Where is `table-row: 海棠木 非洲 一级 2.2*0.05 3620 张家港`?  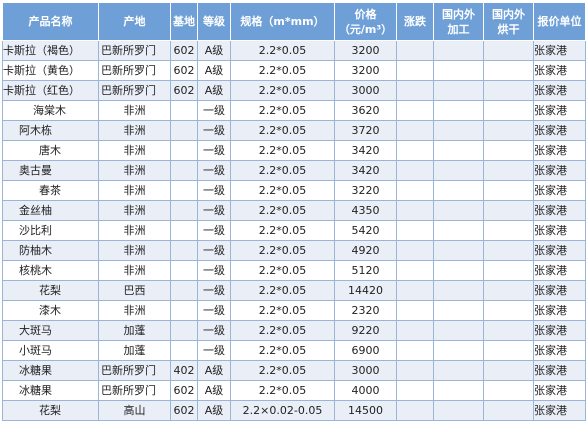 table-row: 海棠木 非洲 一级 2.2*0.05 3620 张家港 is located at coordinates (294, 110).